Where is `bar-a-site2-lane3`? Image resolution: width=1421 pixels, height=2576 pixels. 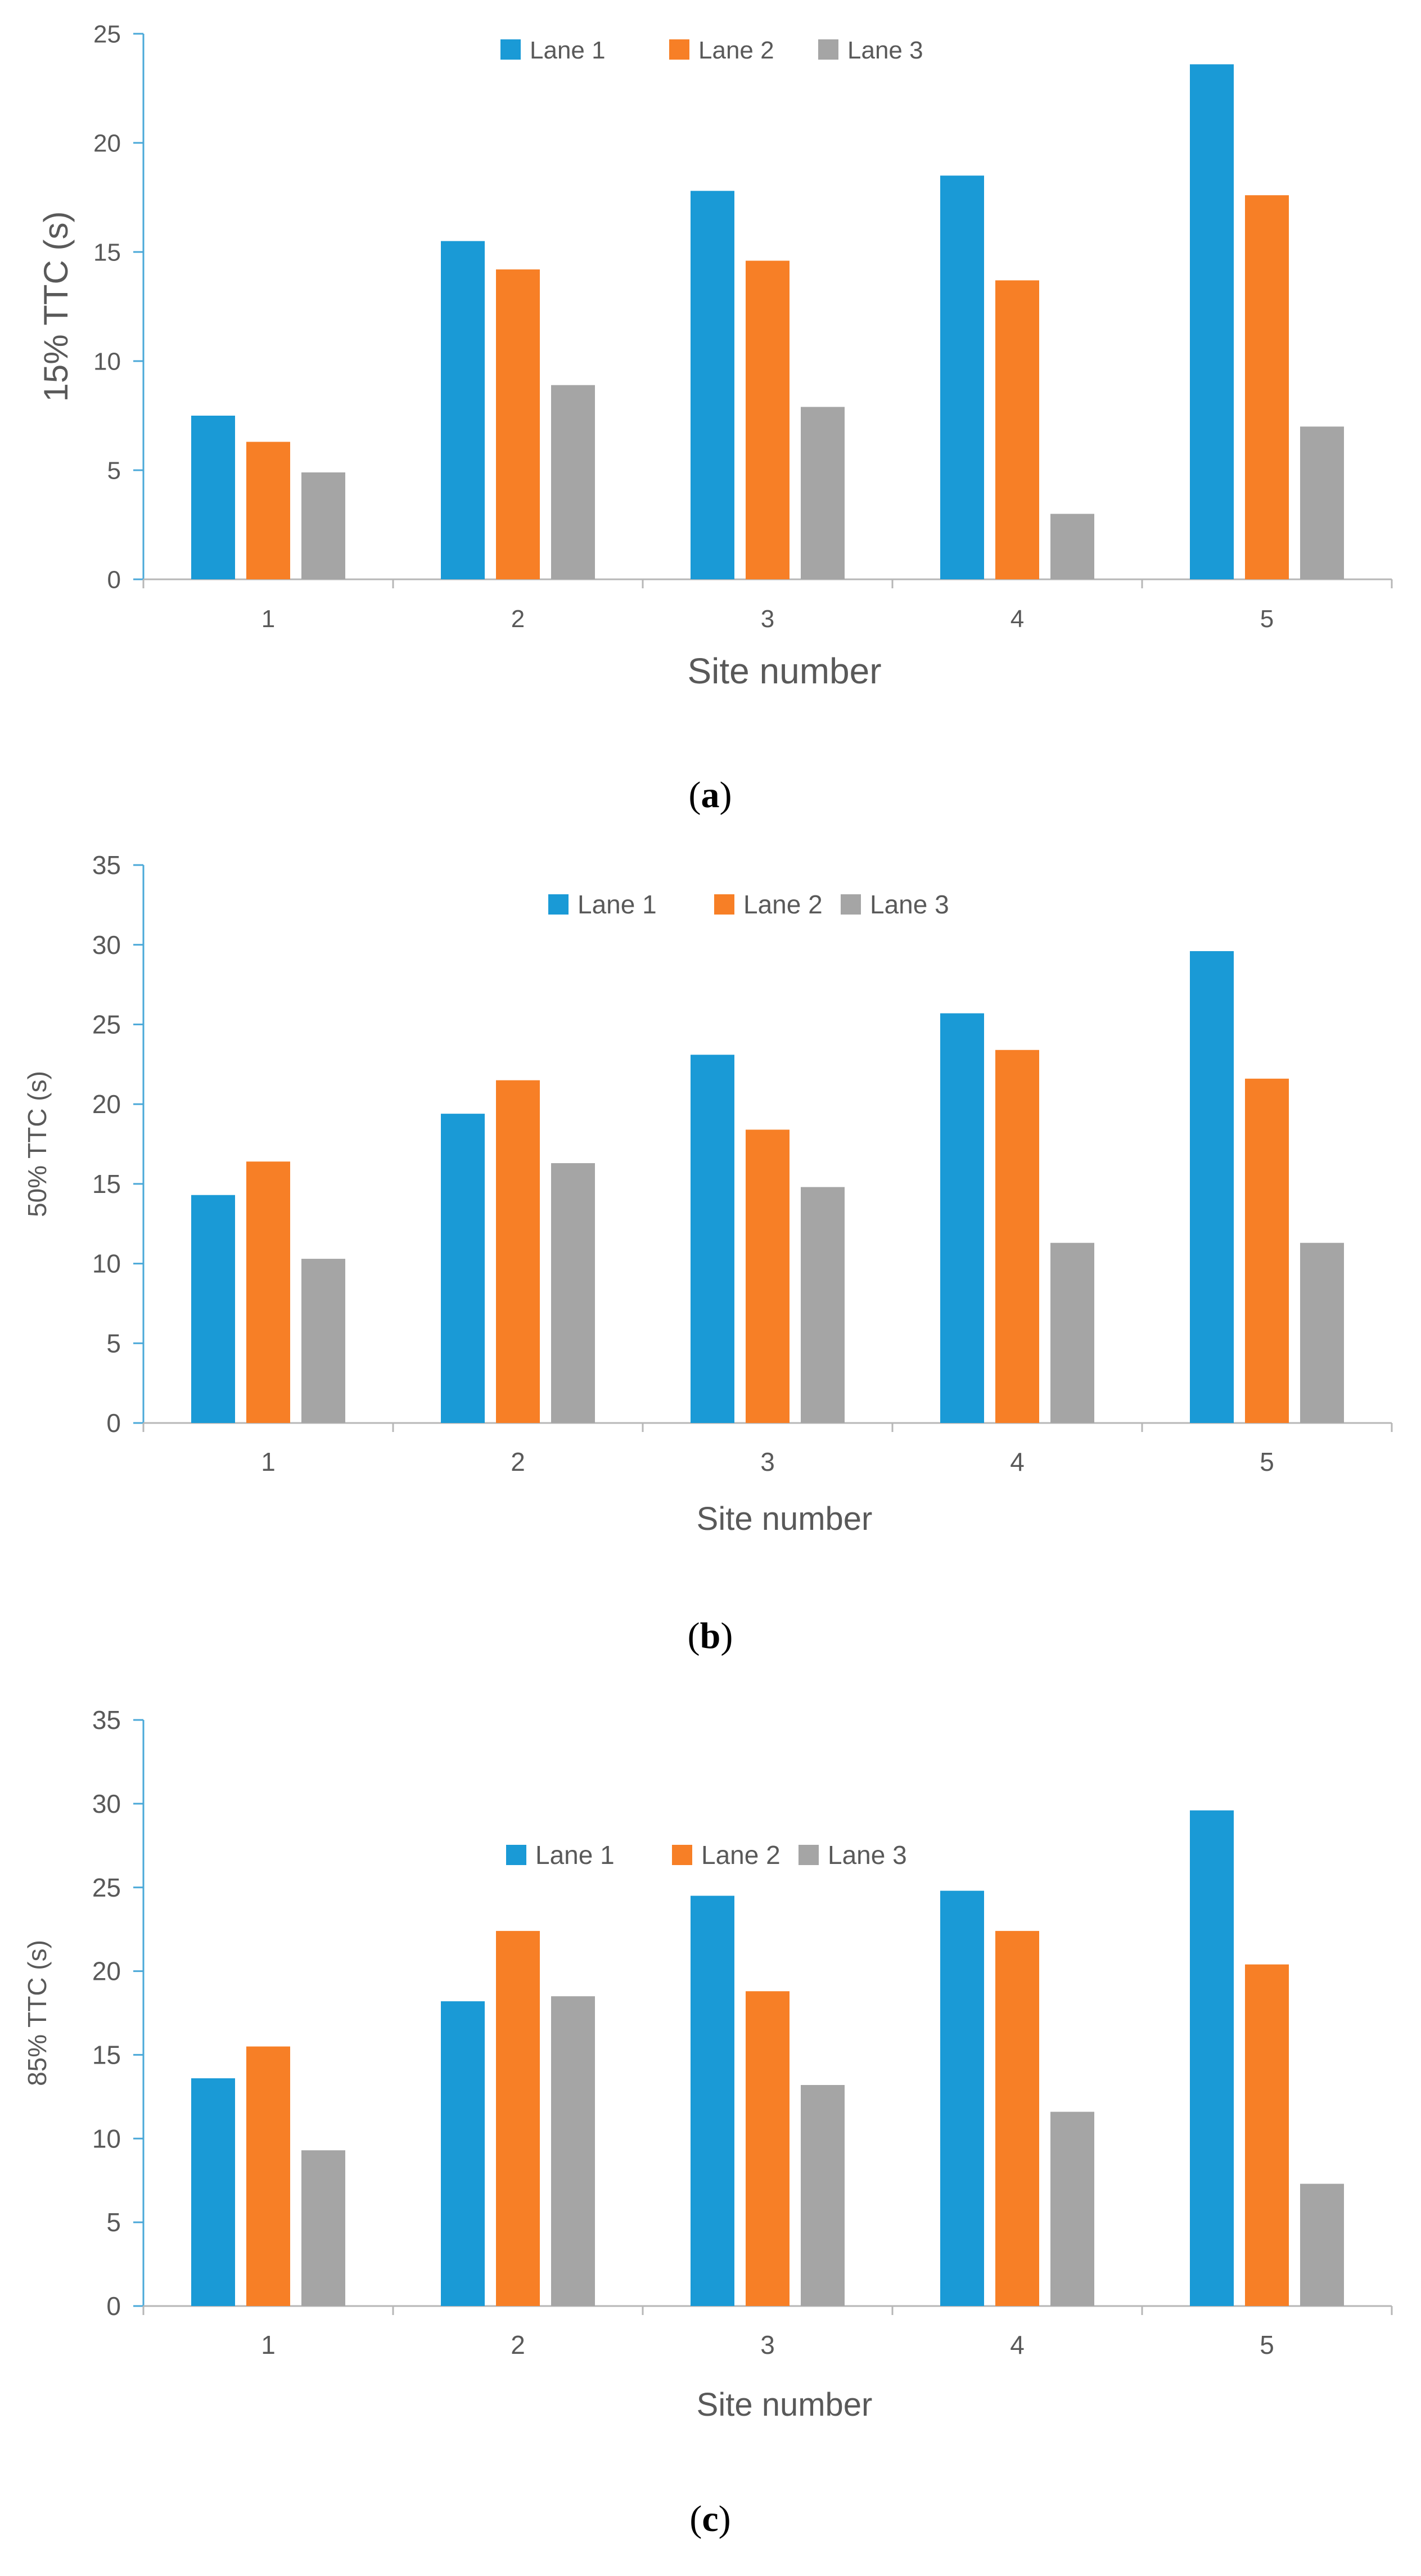 bar-a-site2-lane3 is located at coordinates (573, 482).